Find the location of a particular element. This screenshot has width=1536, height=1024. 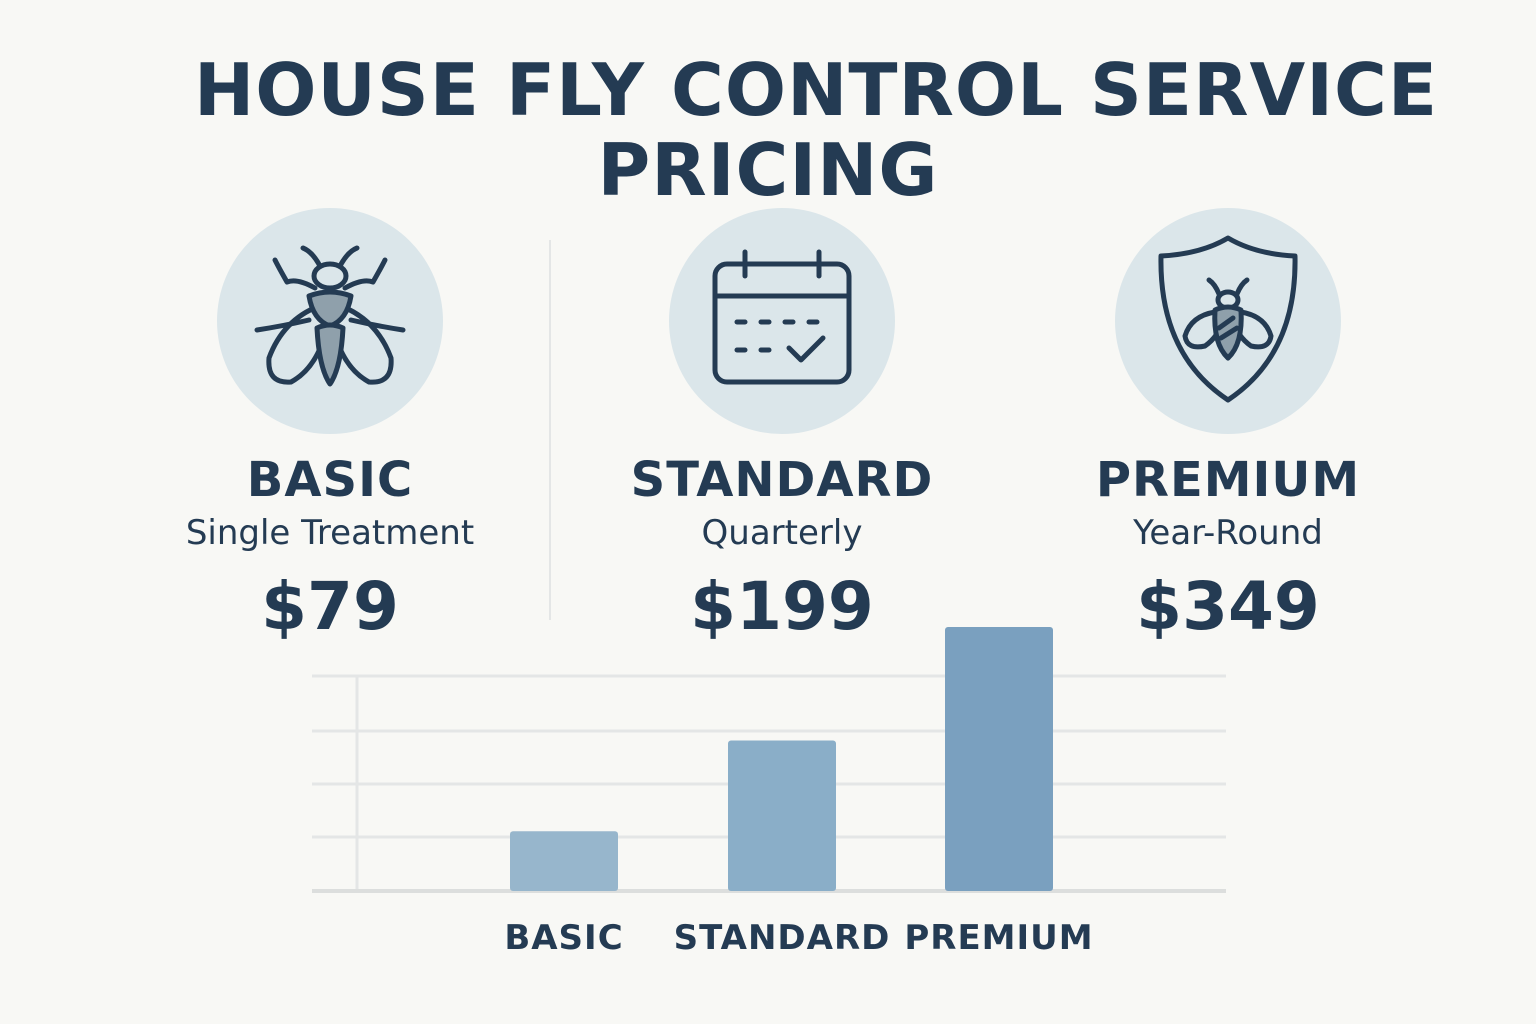

plan-card-basic: BASIC Single Treatment $79 is located at coordinates (330, 424).